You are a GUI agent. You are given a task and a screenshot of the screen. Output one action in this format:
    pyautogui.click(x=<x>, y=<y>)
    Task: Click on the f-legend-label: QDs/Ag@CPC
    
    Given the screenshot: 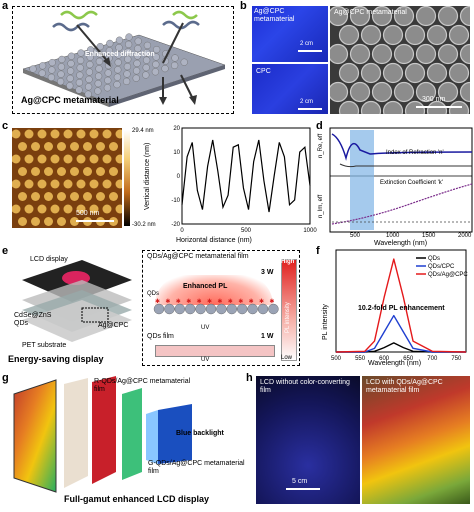 What is the action you would take?
    pyautogui.click(x=448, y=275)
    